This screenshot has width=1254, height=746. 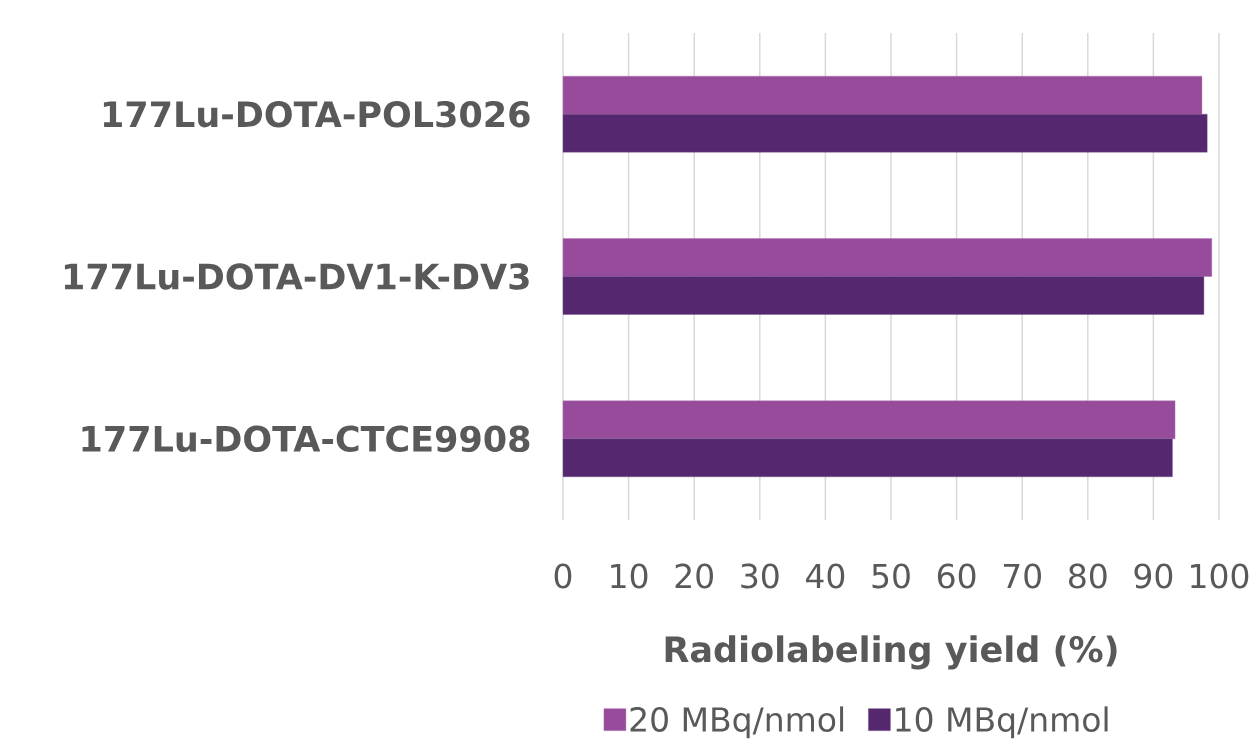 What do you see at coordinates (306, 439) in the screenshot?
I see `y-tick-label: 177Lu-DOTA-CTCE9908` at bounding box center [306, 439].